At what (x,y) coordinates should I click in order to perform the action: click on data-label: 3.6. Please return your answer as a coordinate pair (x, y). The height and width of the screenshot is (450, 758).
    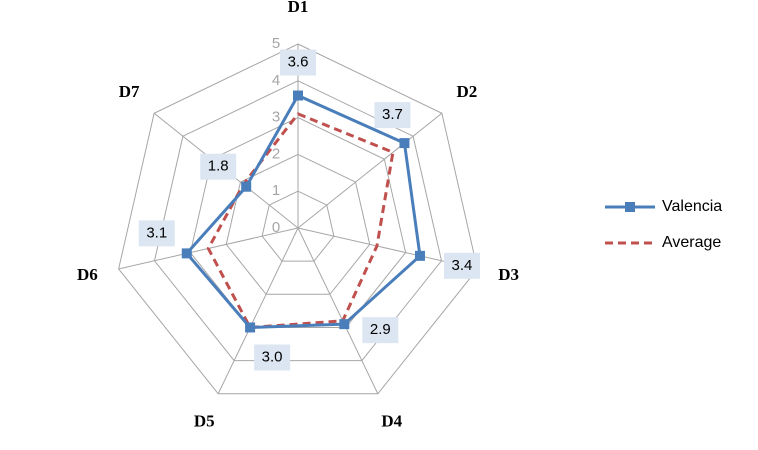
    Looking at the image, I should click on (298, 61).